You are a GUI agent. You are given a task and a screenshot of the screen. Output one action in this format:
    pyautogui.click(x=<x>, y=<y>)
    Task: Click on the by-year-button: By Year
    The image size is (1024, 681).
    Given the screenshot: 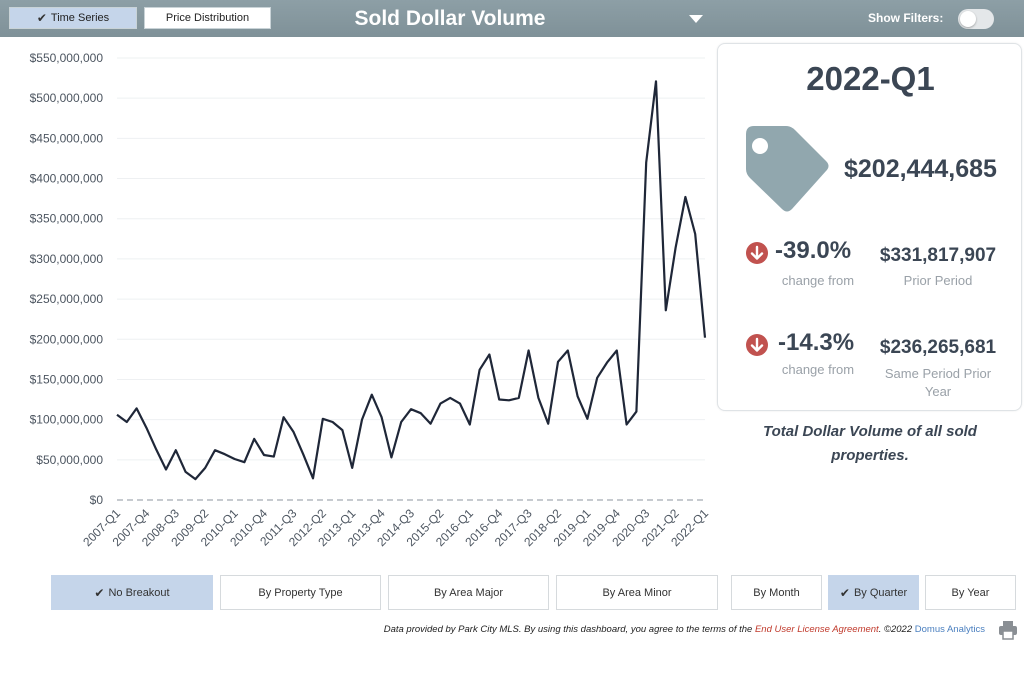 What is the action you would take?
    pyautogui.click(x=970, y=592)
    